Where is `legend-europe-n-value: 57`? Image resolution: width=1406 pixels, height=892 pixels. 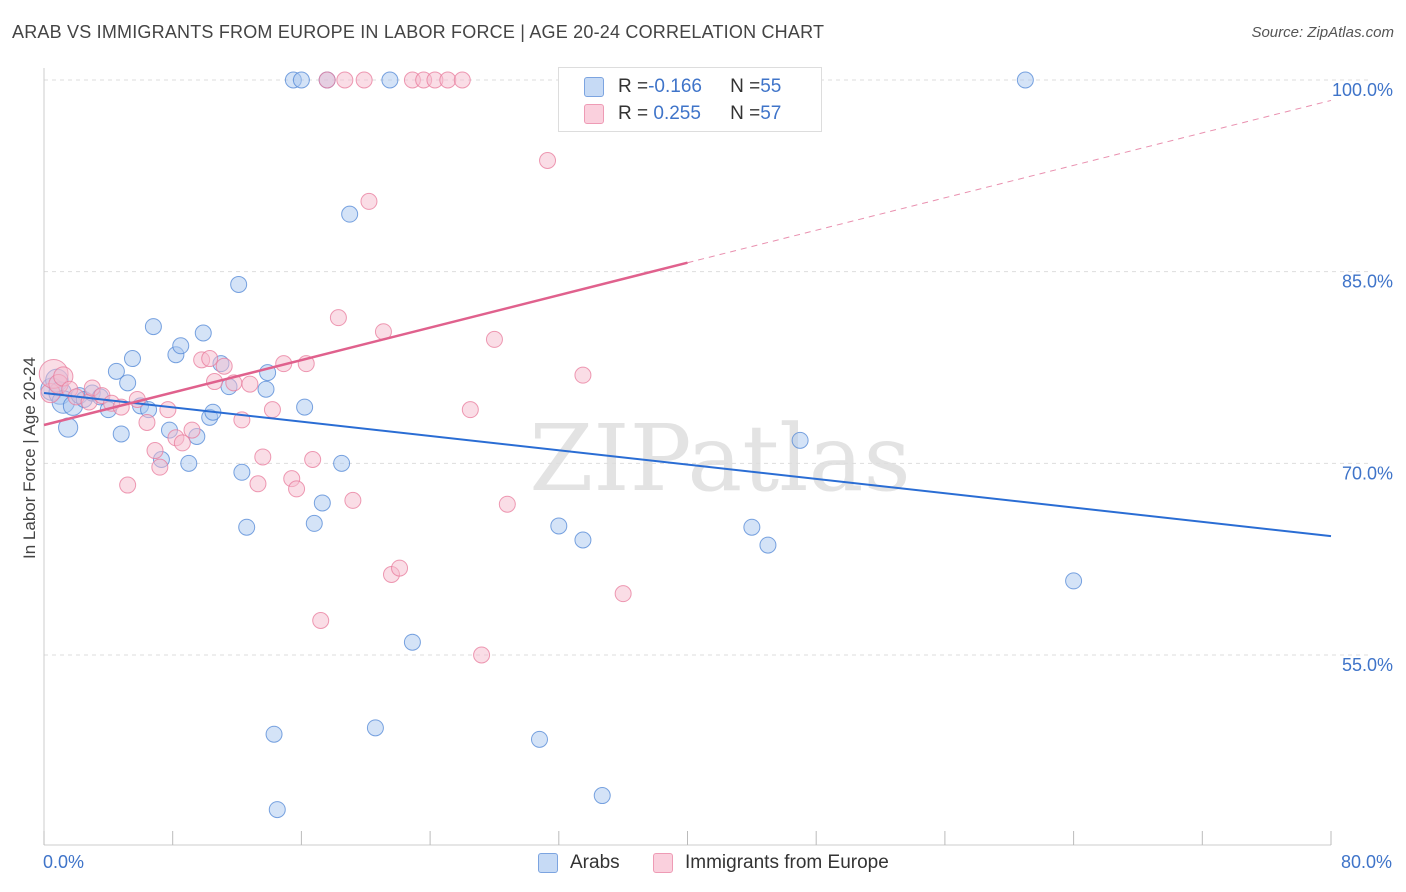
legend-europe-n-value: 57 is located at coordinates (771, 113).